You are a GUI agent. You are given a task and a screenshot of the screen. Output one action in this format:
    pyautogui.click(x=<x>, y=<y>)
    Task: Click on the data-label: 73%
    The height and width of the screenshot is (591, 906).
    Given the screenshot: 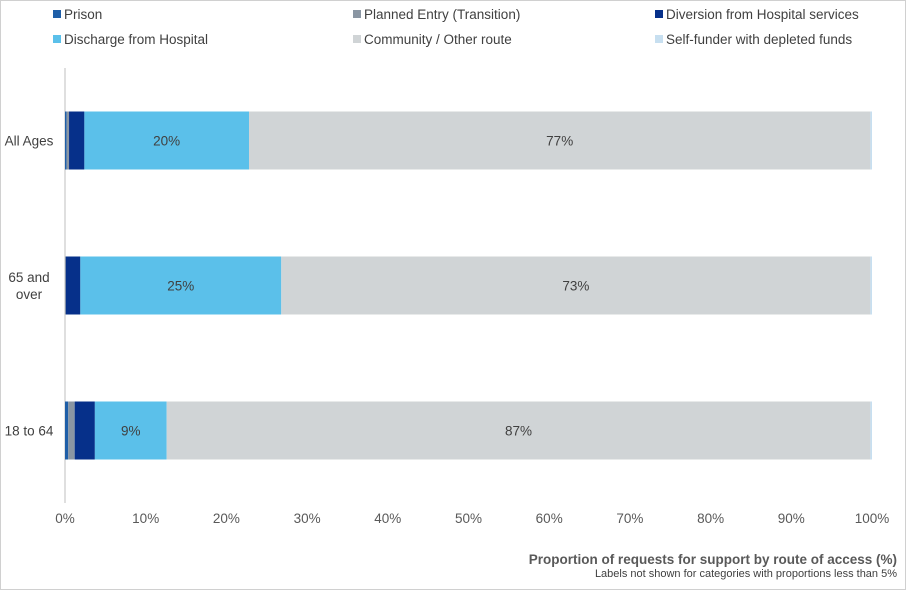 What is the action you would take?
    pyautogui.click(x=575, y=286)
    